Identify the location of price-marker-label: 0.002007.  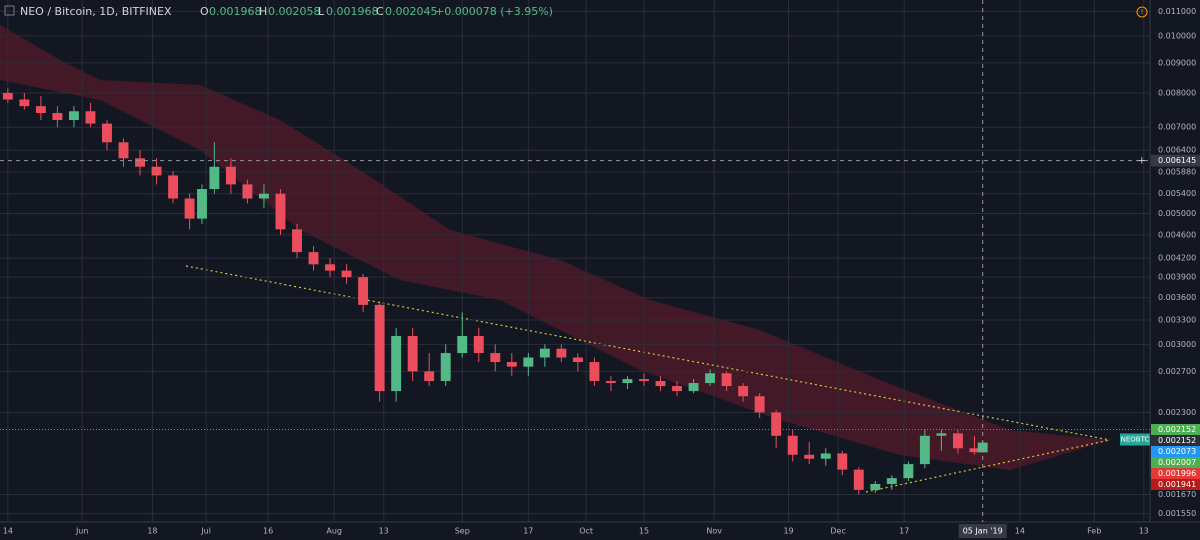
(1177, 462).